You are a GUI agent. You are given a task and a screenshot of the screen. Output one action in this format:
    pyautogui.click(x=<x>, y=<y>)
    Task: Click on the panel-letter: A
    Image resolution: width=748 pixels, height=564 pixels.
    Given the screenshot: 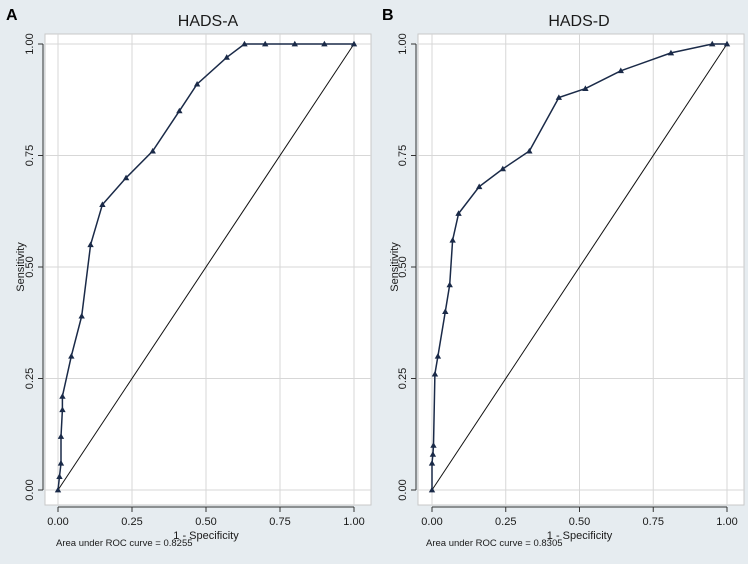 What is the action you would take?
    pyautogui.click(x=12, y=15)
    